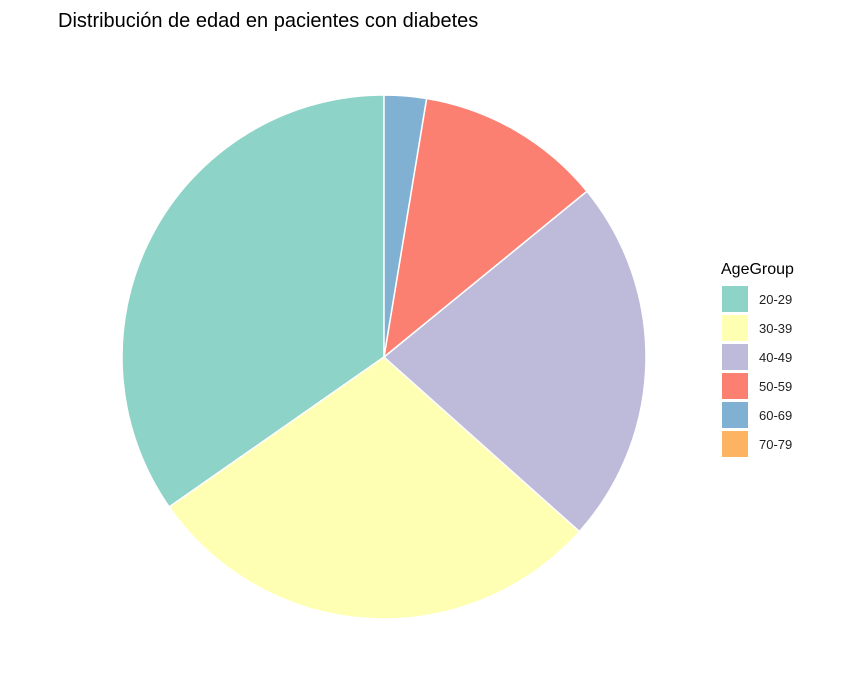 This screenshot has height=685, width=860. I want to click on legend-label-30-39: 30-39, so click(775, 328).